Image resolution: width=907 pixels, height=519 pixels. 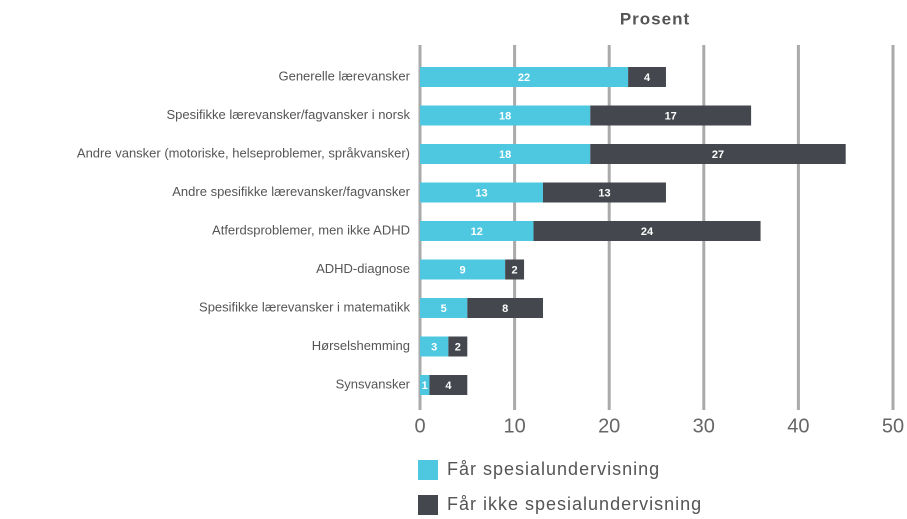 What do you see at coordinates (893, 426) in the screenshot?
I see `x-tick-label: 50` at bounding box center [893, 426].